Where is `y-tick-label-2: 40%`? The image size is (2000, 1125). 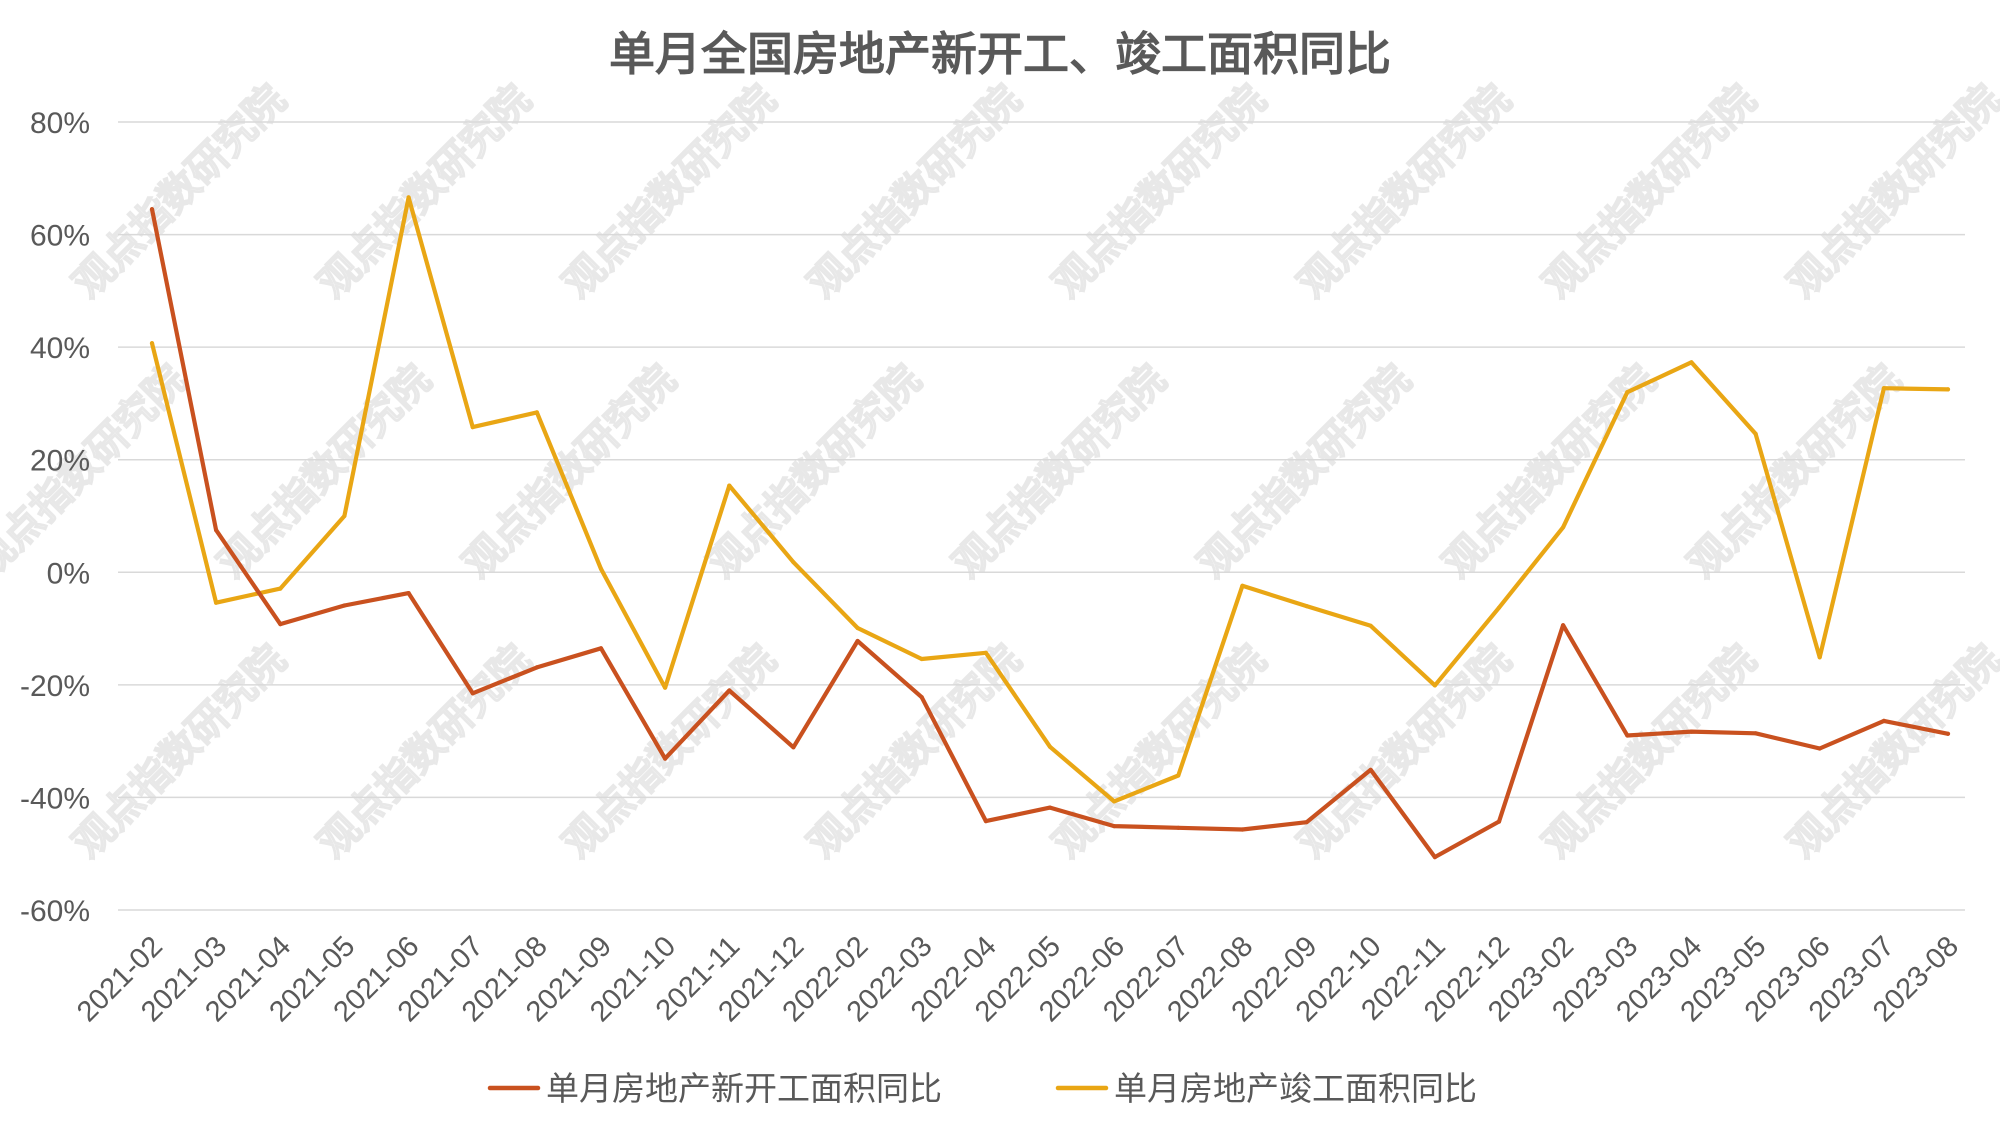
y-tick-label-2: 40% is located at coordinates (60, 348).